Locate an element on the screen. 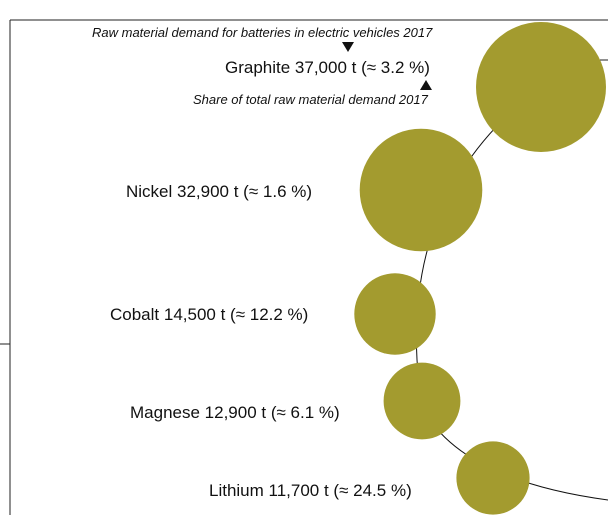 The image size is (608, 515). annotation-bottom: Share of total raw material demand 2017 is located at coordinates (310, 99).